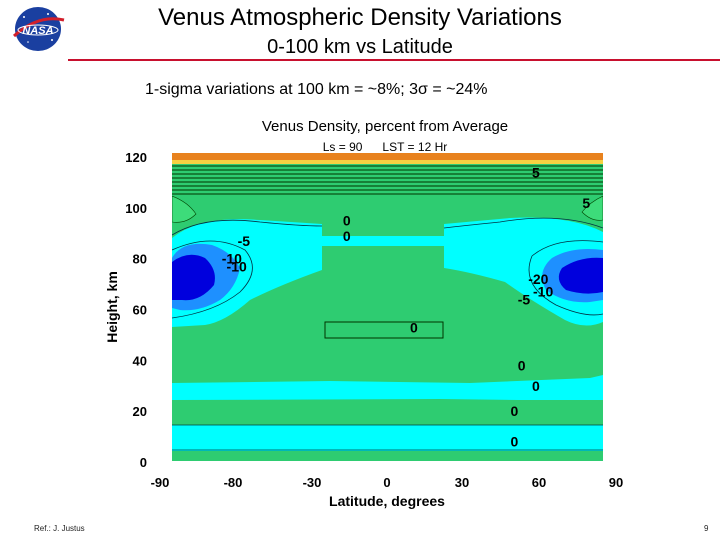 This screenshot has height=540, width=720. What do you see at coordinates (394, 60) in the screenshot?
I see `title-rule` at bounding box center [394, 60].